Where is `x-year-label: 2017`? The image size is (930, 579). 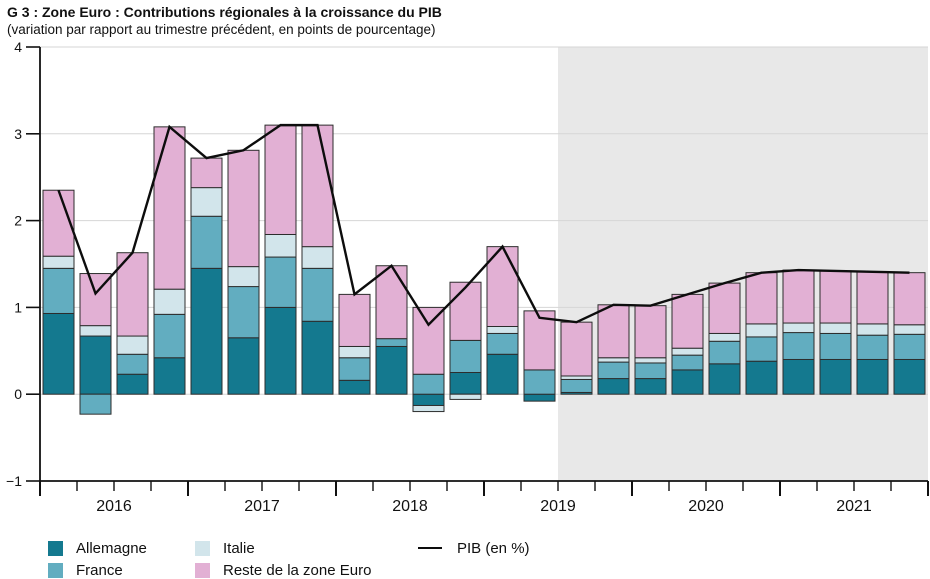
x-year-label: 2017 is located at coordinates (262, 506).